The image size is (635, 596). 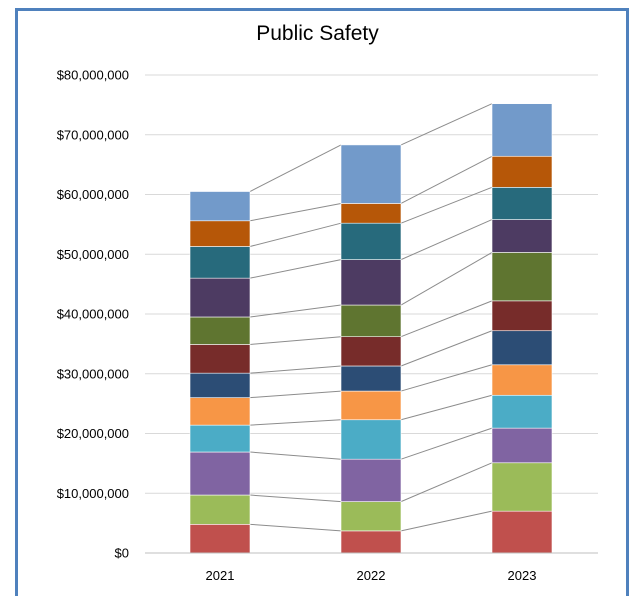 I want to click on chart-title: Public Safety, so click(x=317, y=33).